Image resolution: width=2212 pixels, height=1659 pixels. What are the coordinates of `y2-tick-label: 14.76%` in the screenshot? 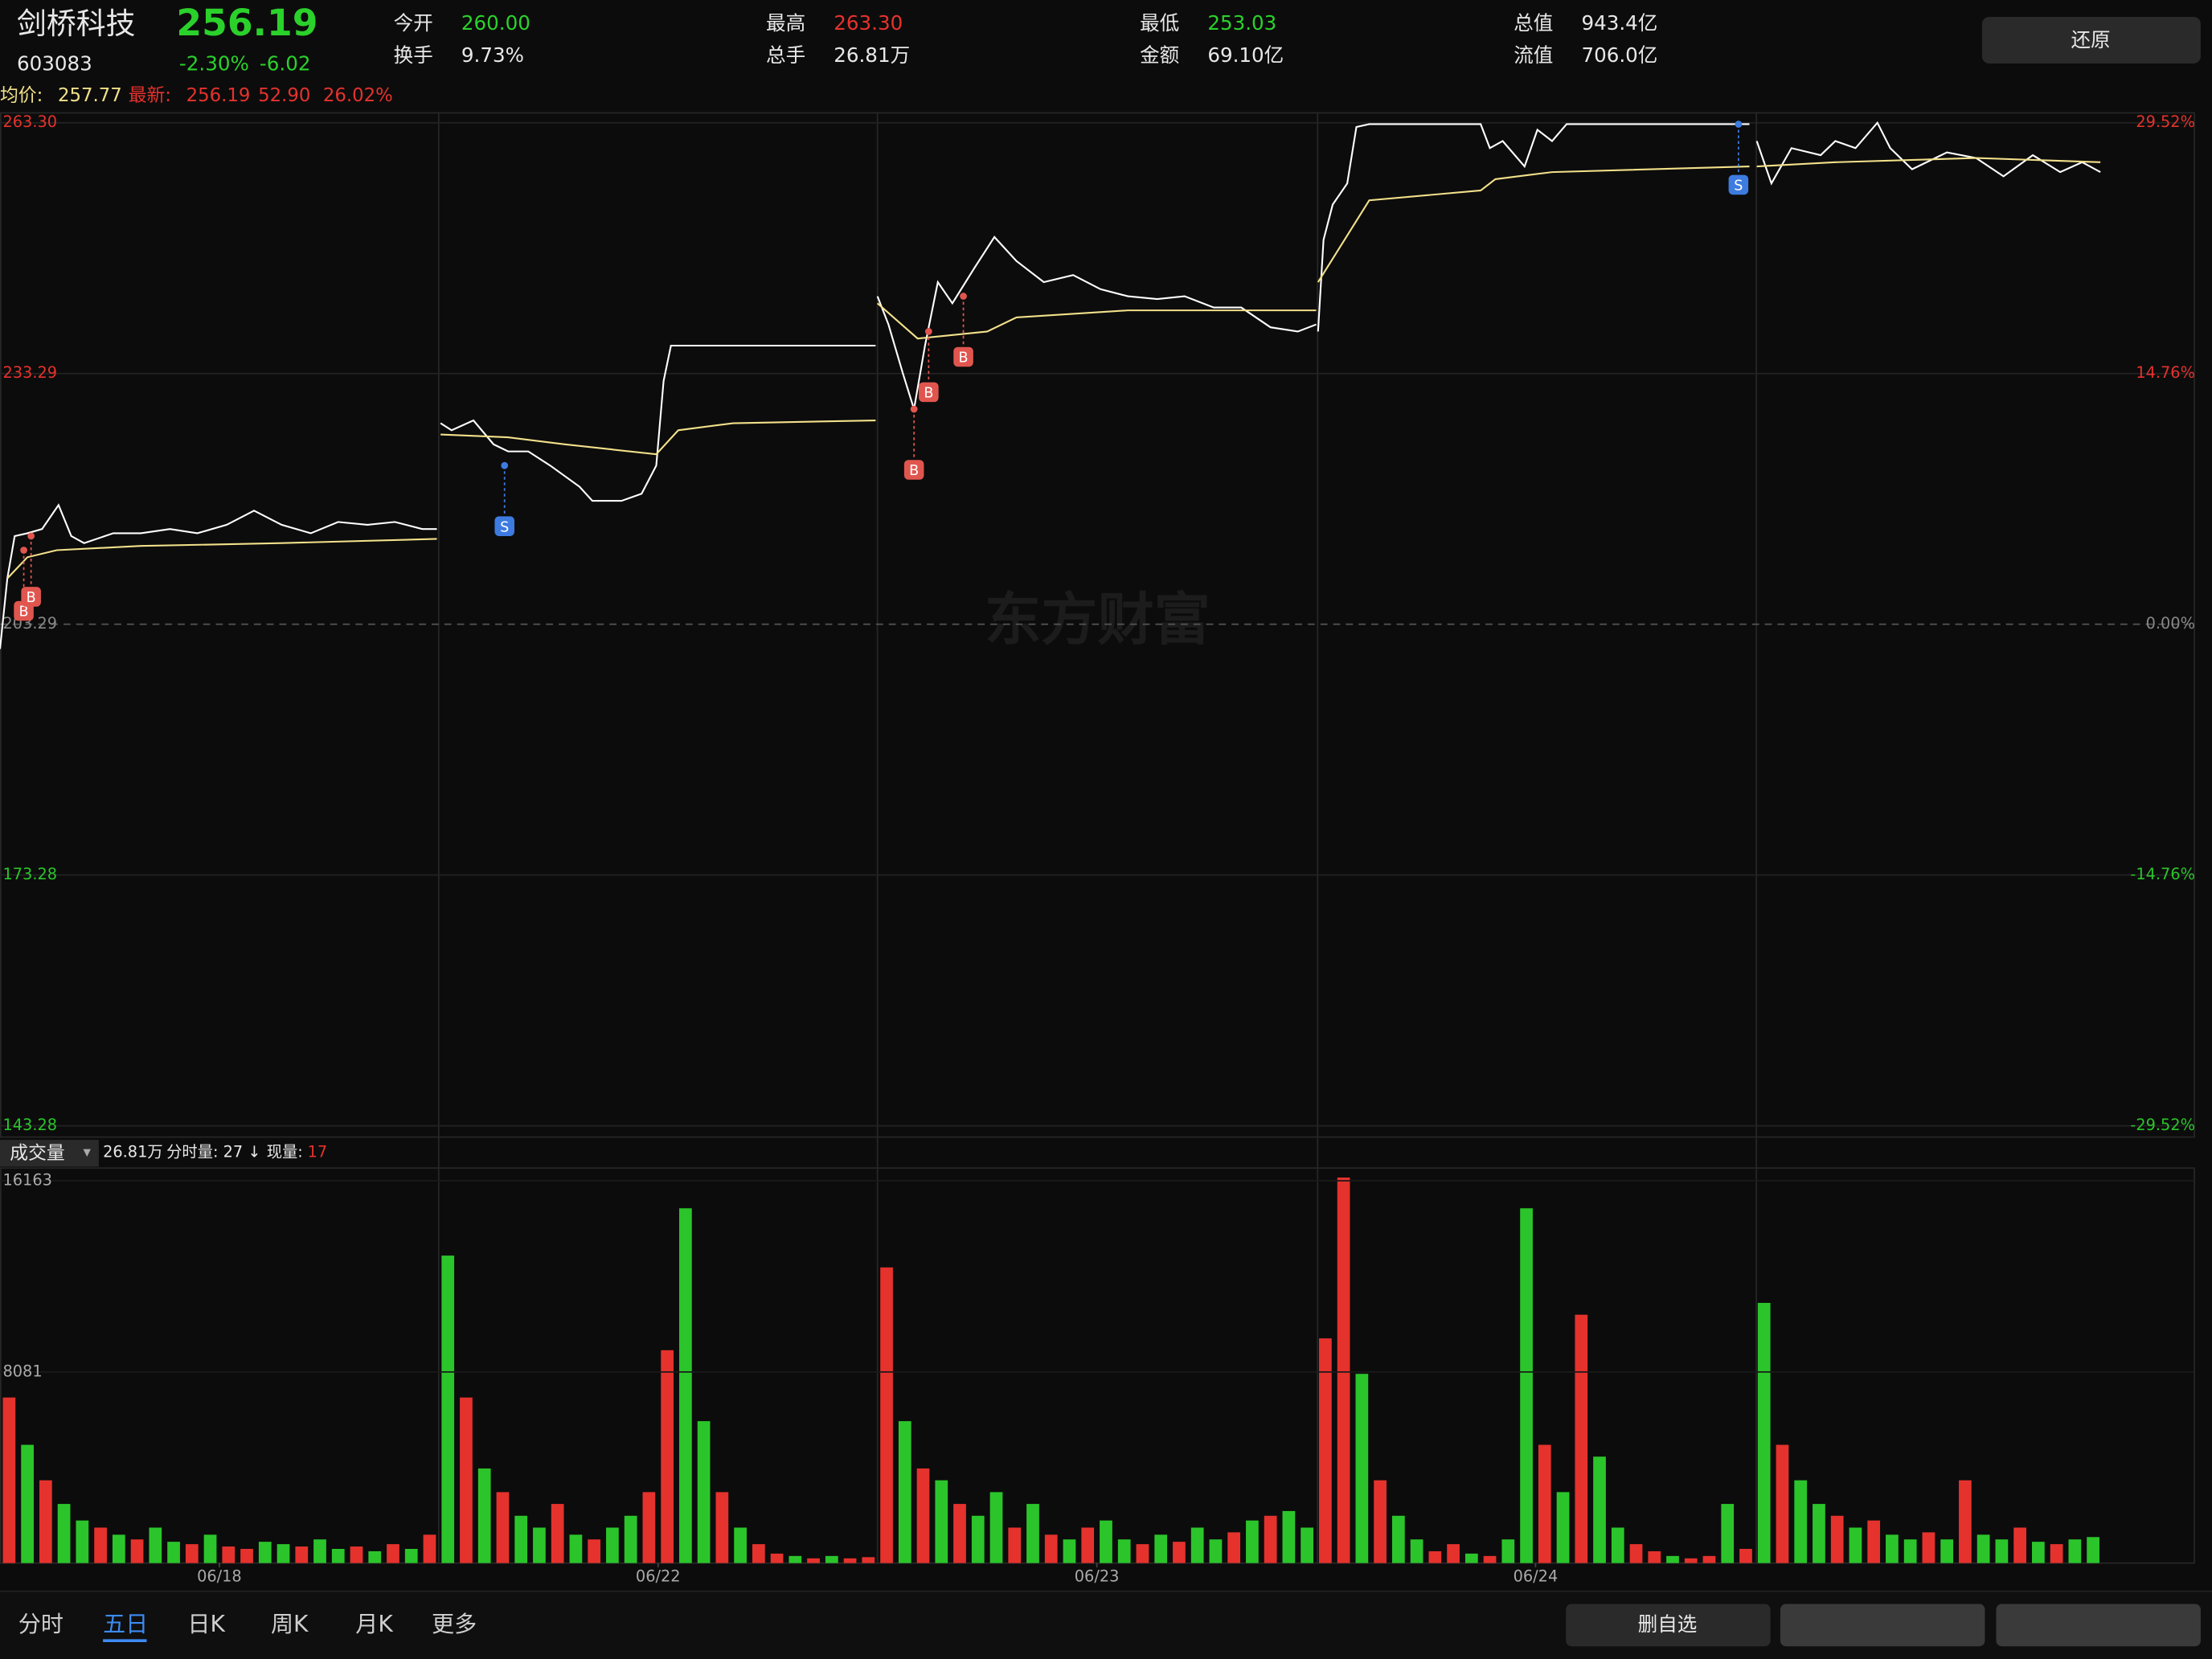 It's located at (2165, 372).